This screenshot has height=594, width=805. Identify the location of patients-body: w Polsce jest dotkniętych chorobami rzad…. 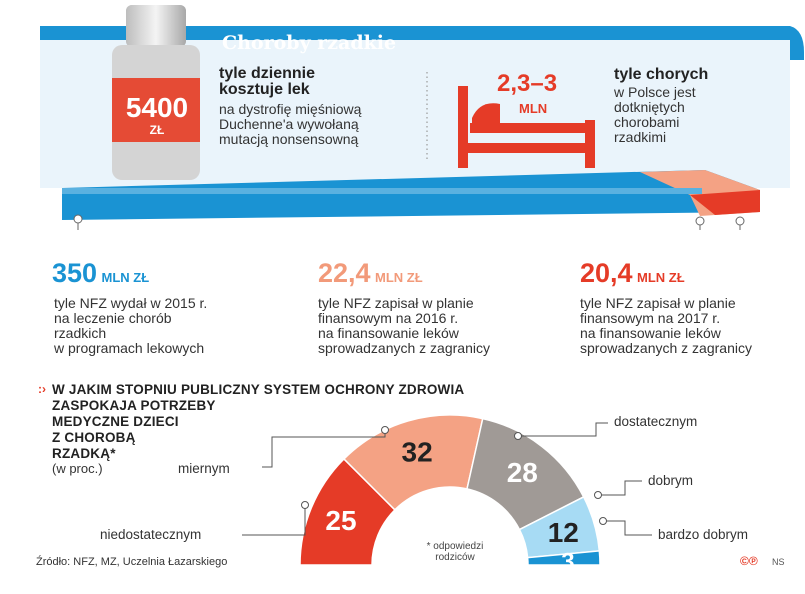
(655, 115).